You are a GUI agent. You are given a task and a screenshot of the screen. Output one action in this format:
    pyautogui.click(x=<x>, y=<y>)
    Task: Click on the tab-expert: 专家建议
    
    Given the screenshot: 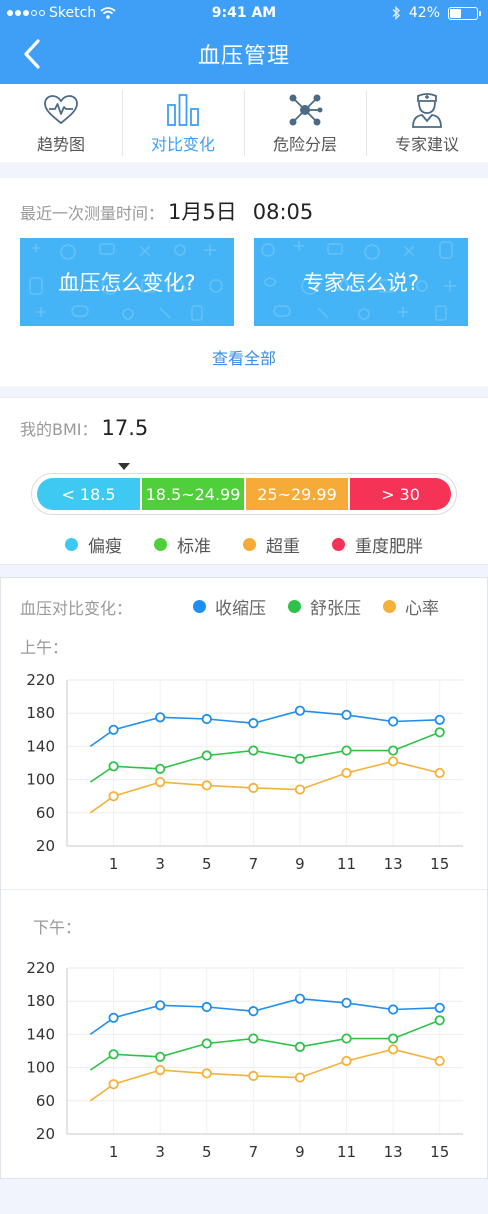 What is the action you would take?
    pyautogui.click(x=427, y=123)
    